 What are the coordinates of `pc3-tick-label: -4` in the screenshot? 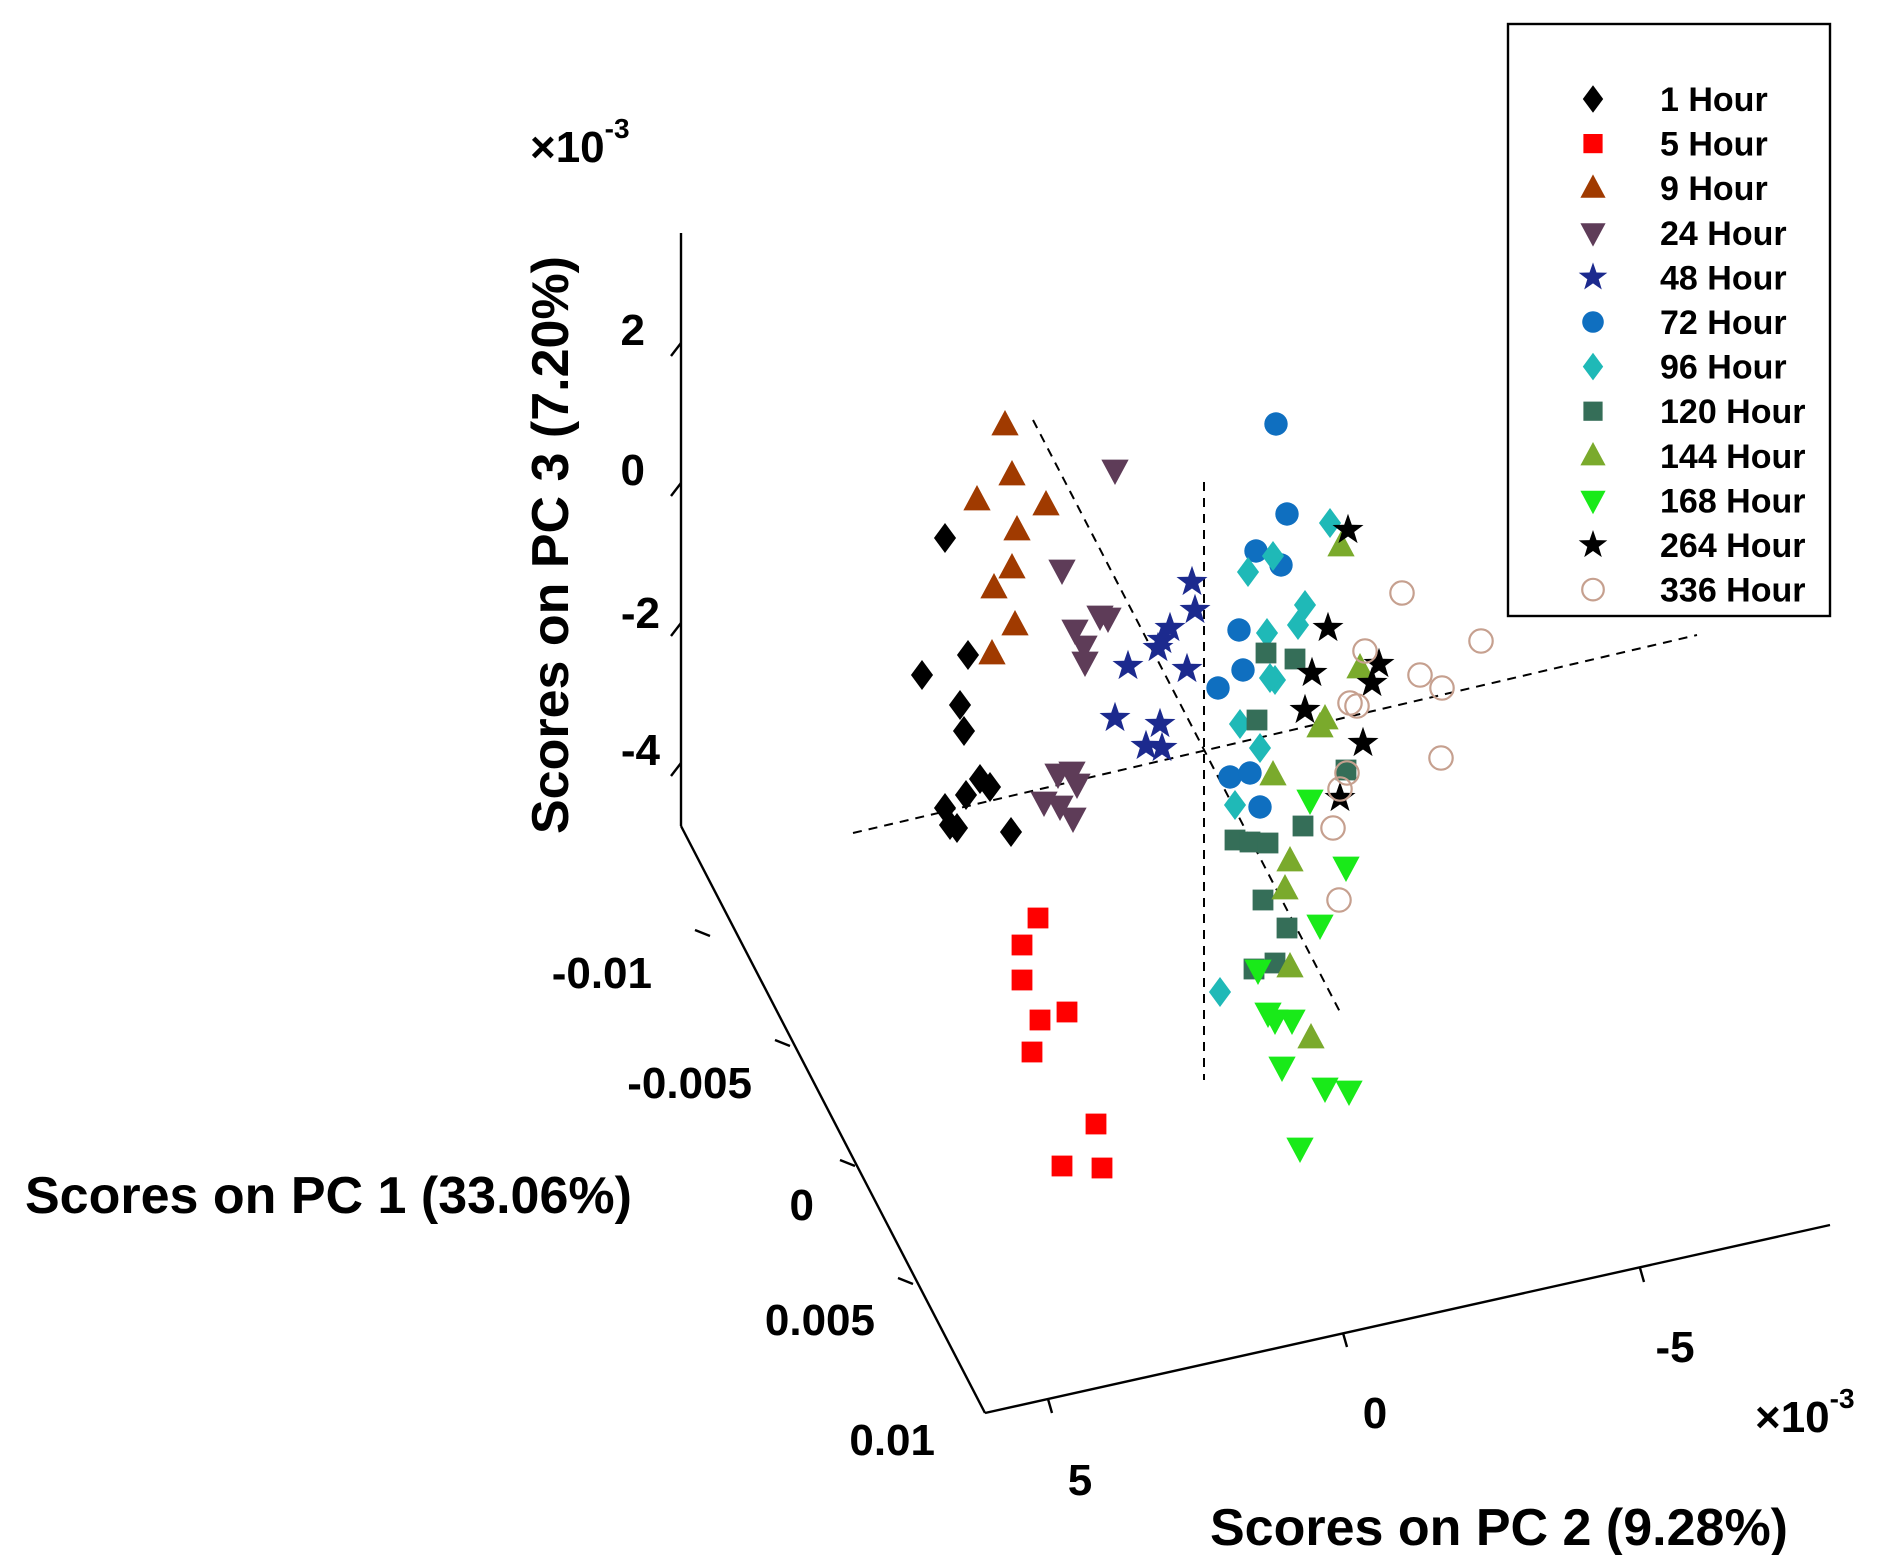 It's located at (641, 750).